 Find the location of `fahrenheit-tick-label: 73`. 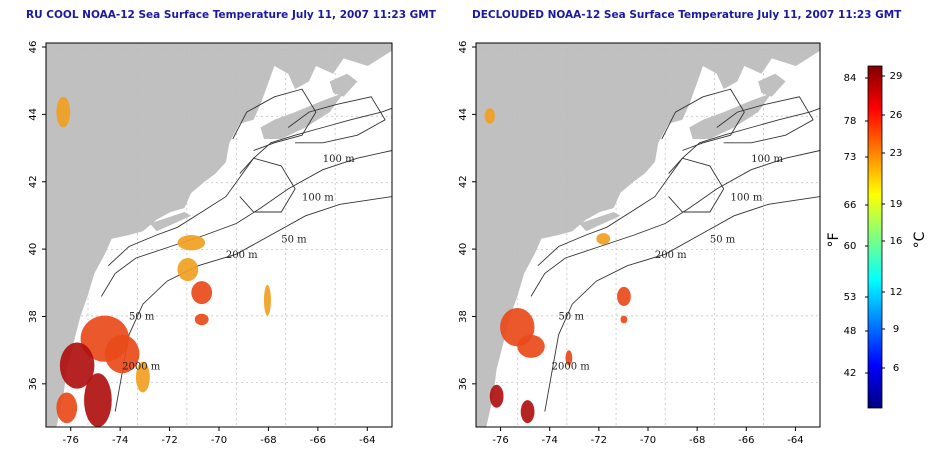

fahrenheit-tick-label: 73 is located at coordinates (850, 157).